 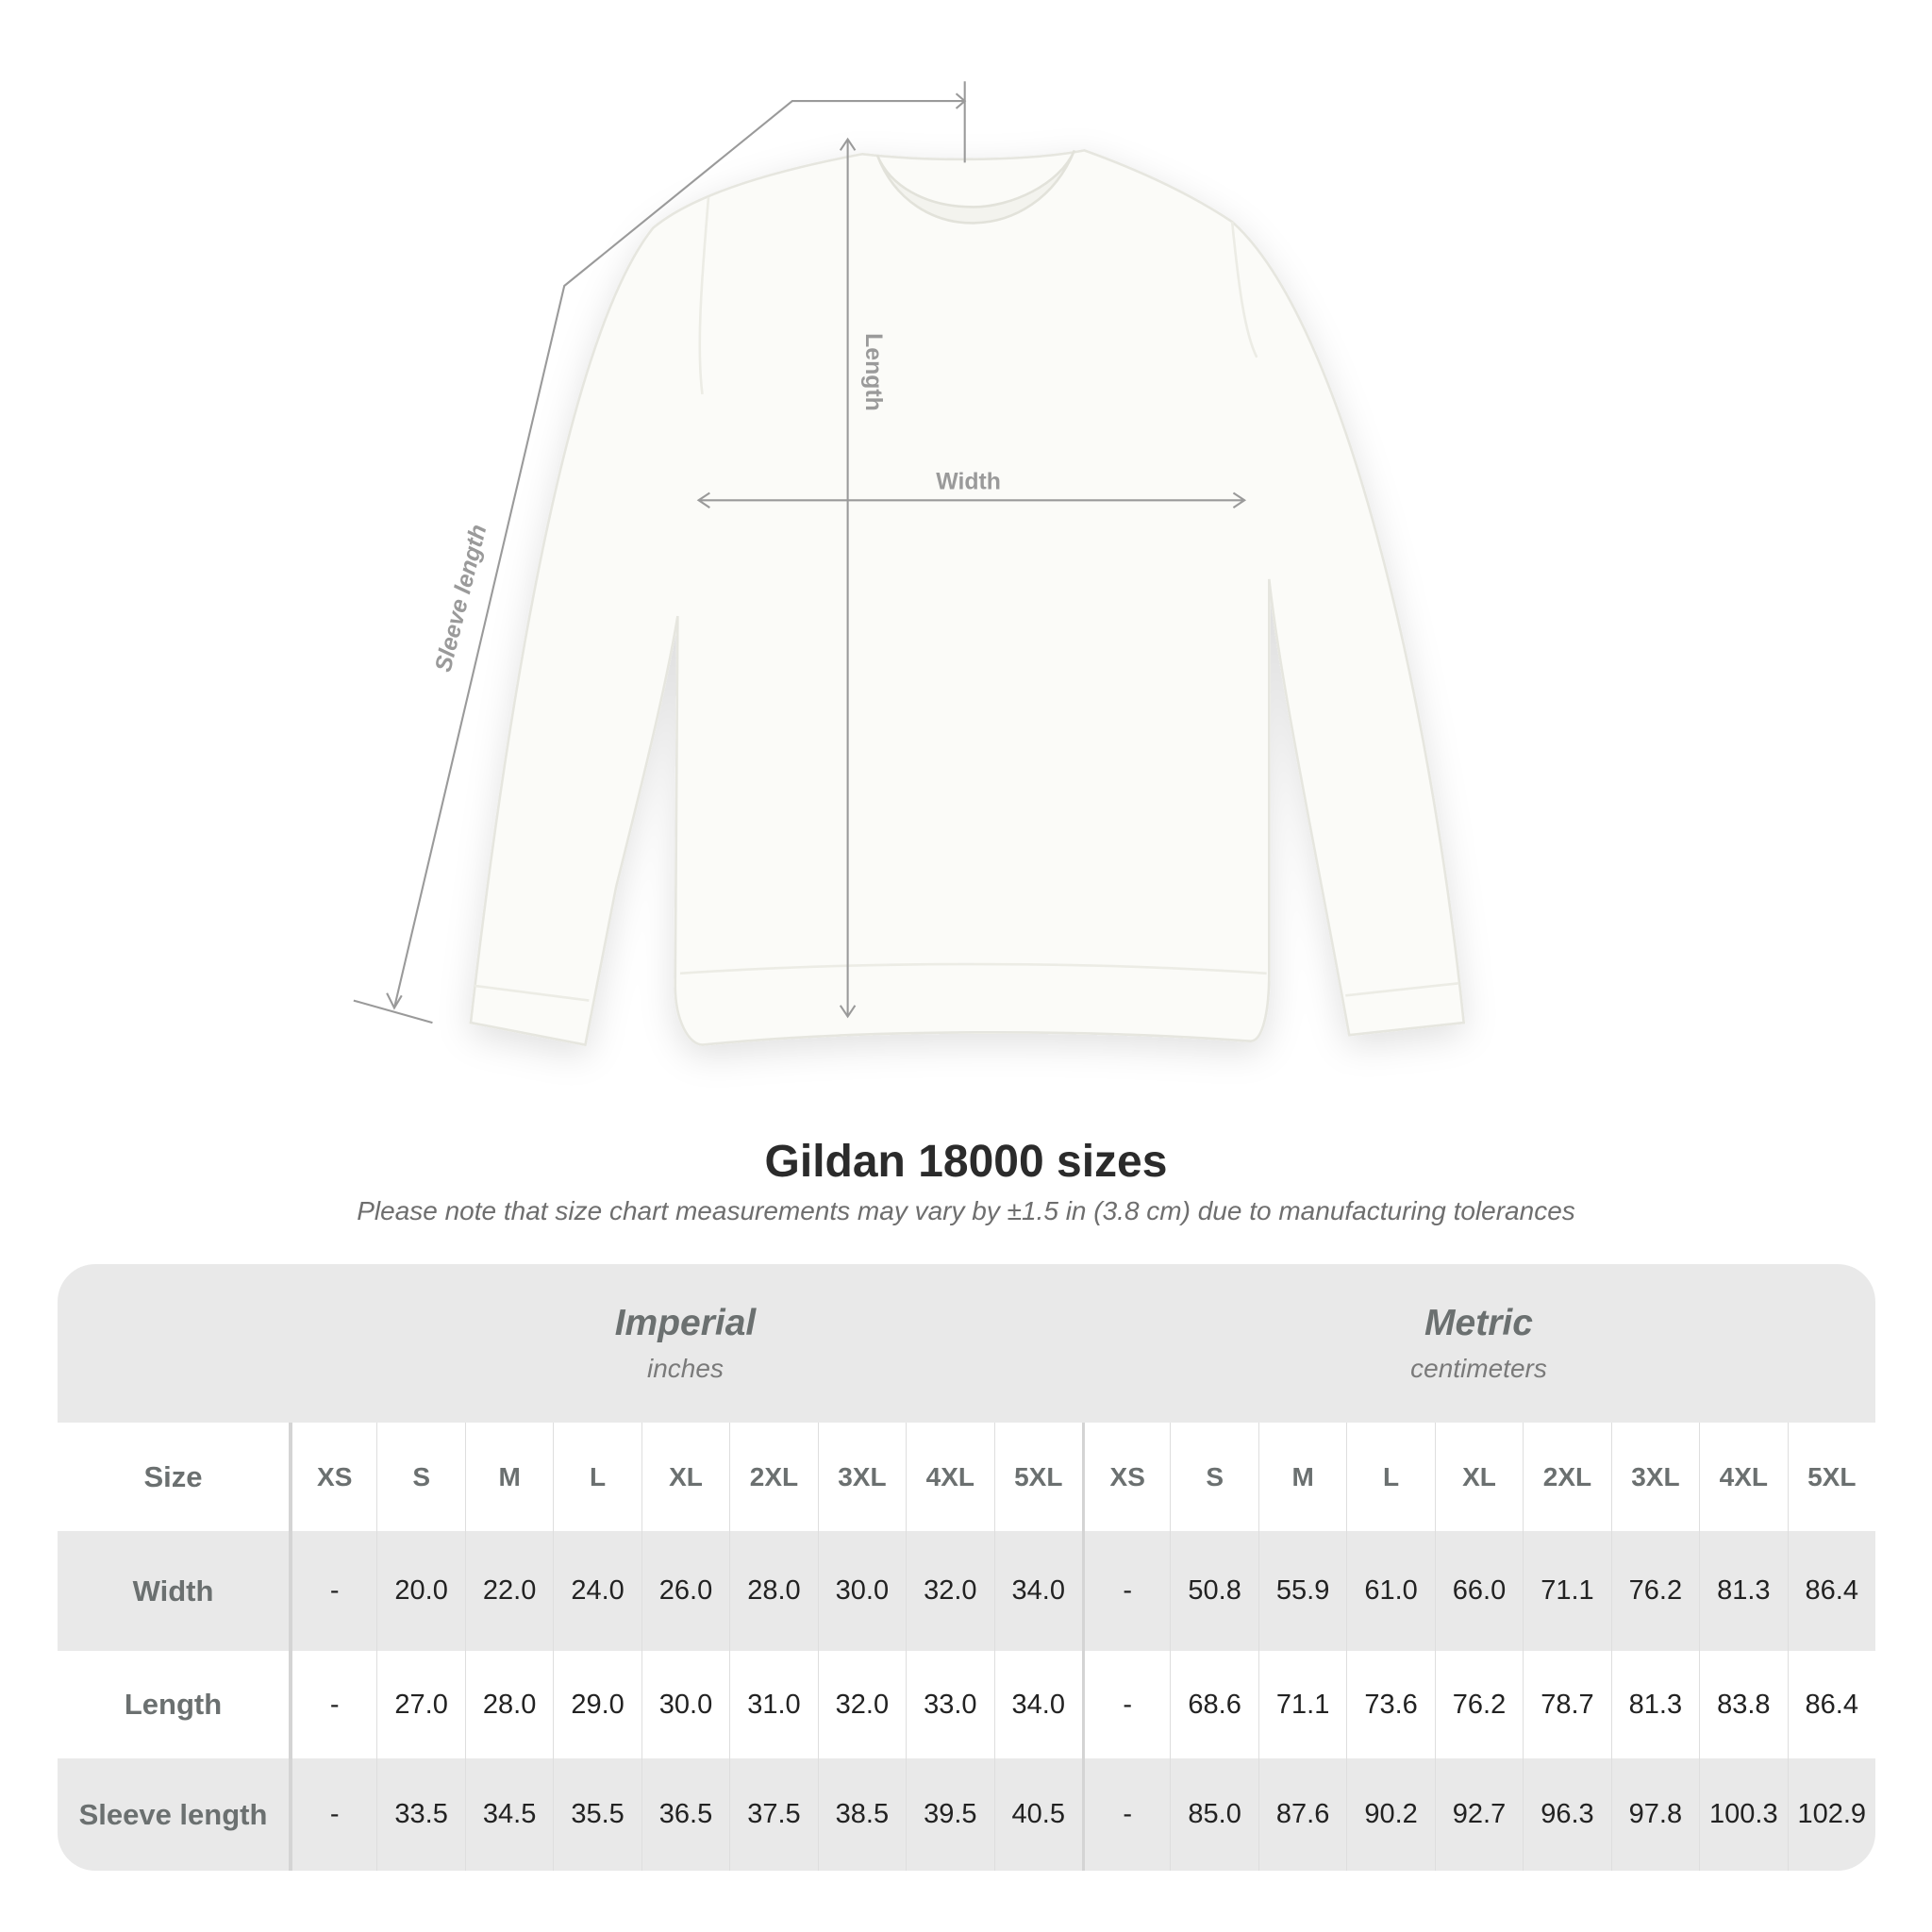 What do you see at coordinates (685, 1477) in the screenshot?
I see `size-header-imperial-xl: XL` at bounding box center [685, 1477].